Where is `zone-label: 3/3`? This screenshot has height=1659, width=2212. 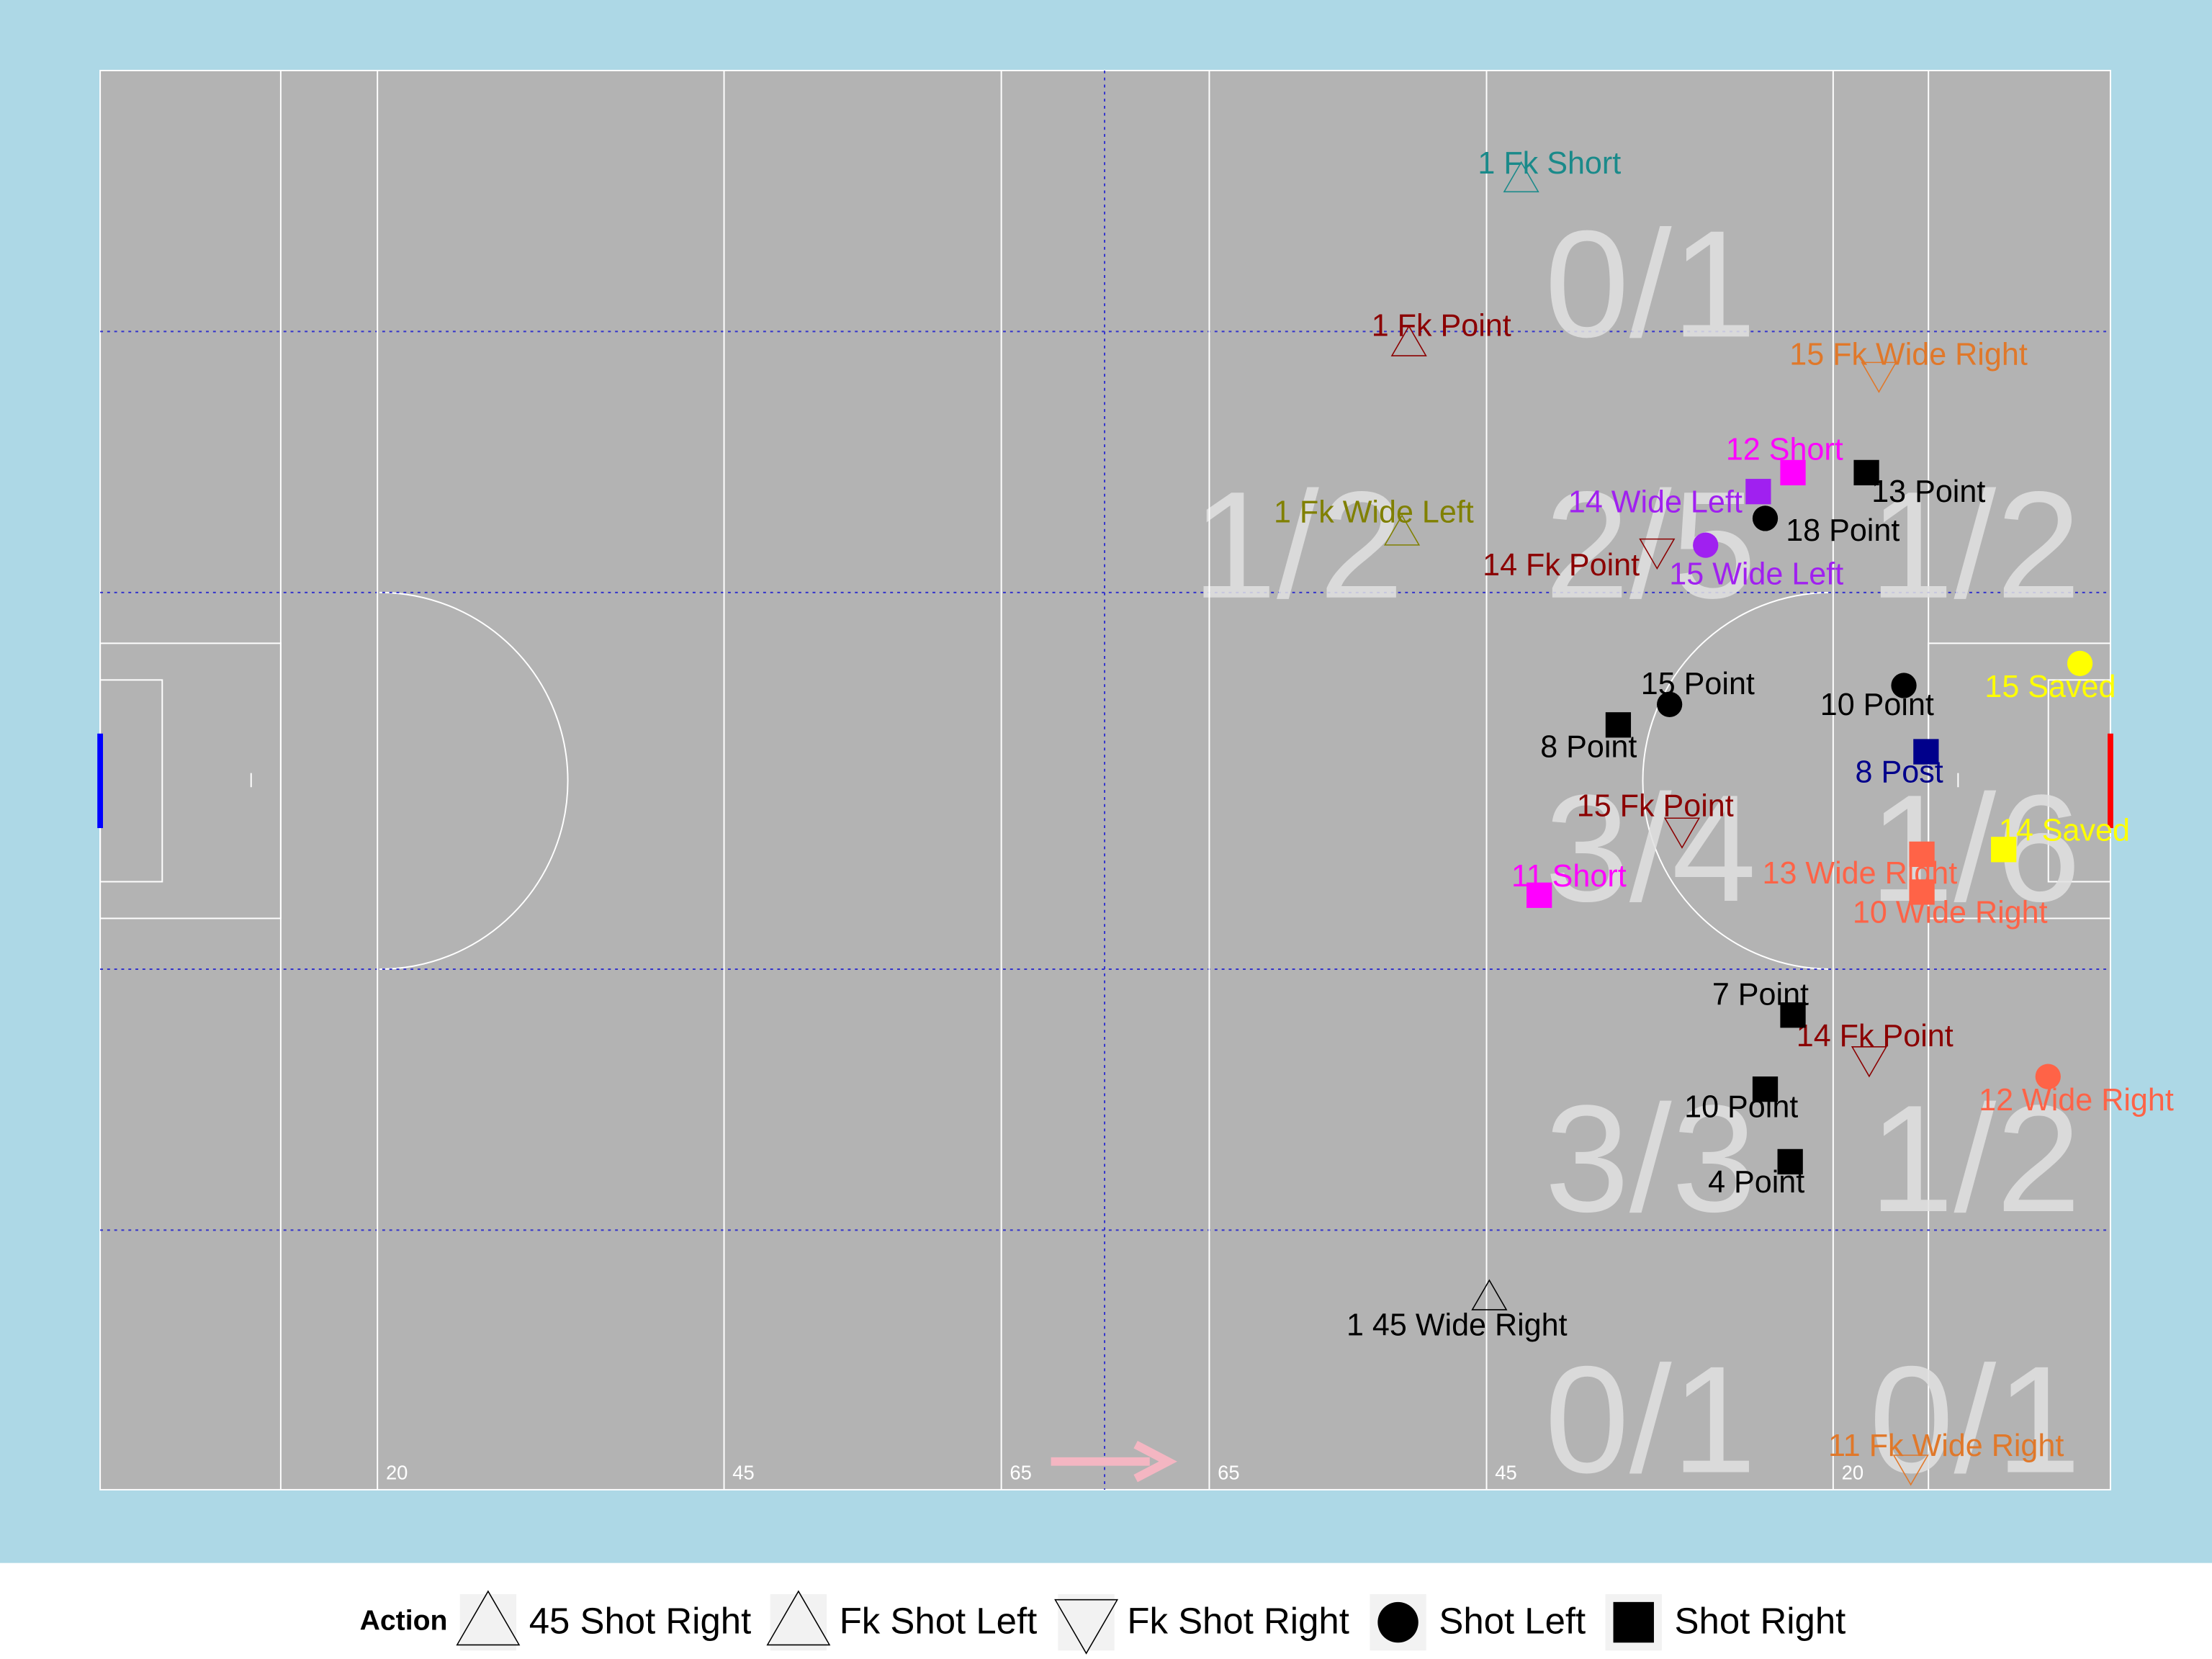
zone-label: 3/3 is located at coordinates (1651, 1158).